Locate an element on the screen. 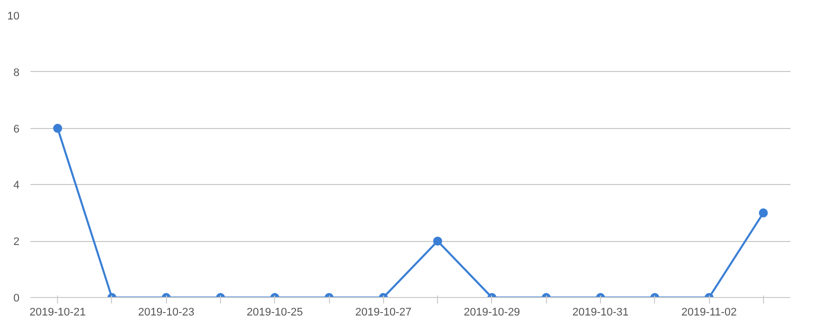 The width and height of the screenshot is (818, 327). y-tick-label: 2 is located at coordinates (16, 242).